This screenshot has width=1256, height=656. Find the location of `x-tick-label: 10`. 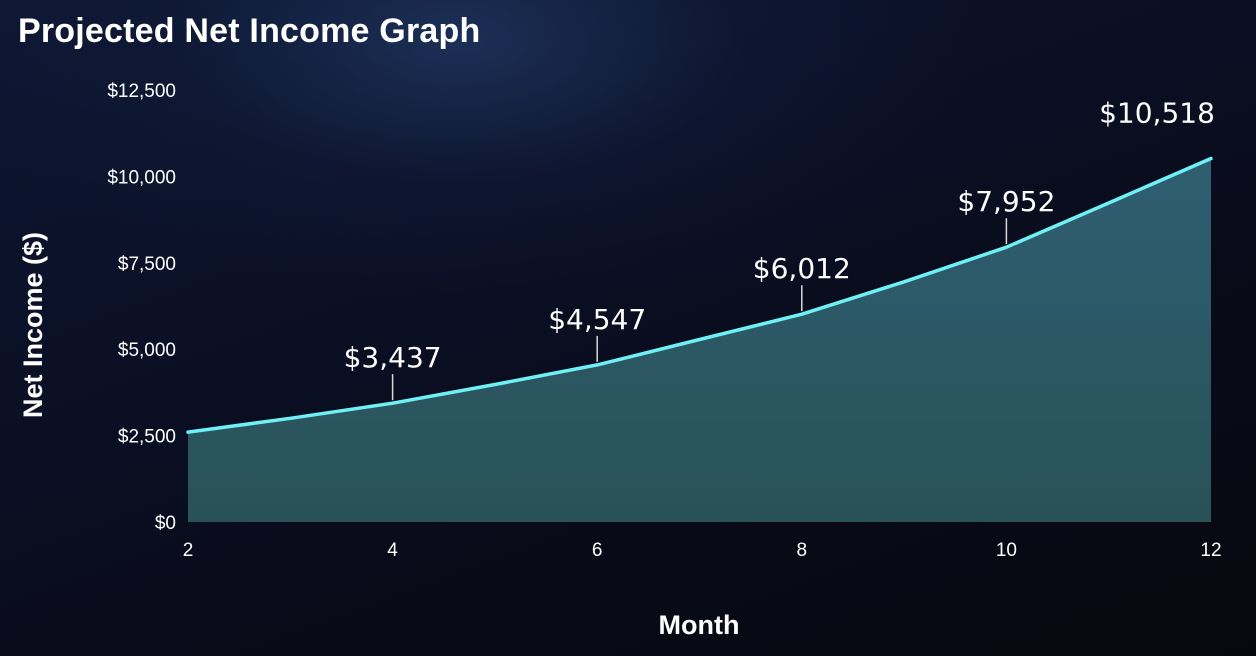

x-tick-label: 10 is located at coordinates (1006, 550).